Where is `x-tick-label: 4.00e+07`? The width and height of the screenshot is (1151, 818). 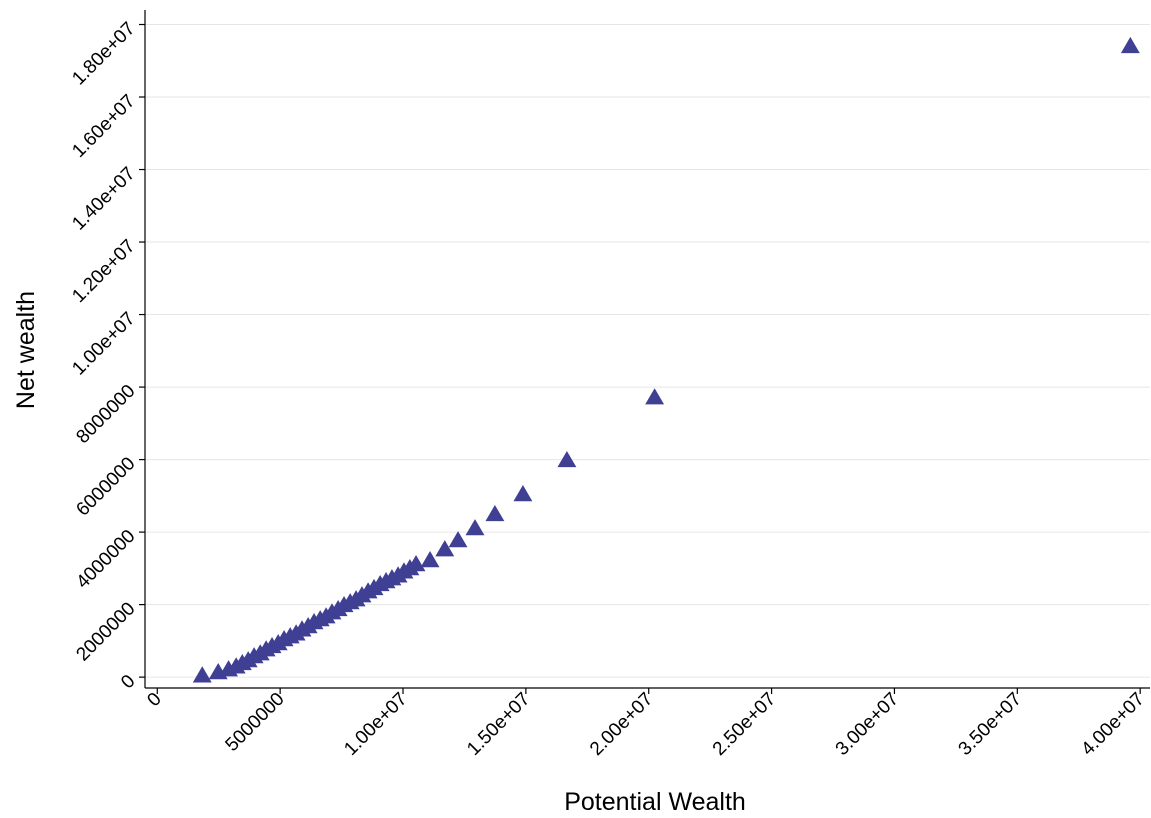 x-tick-label: 4.00e+07 is located at coordinates (1112, 724).